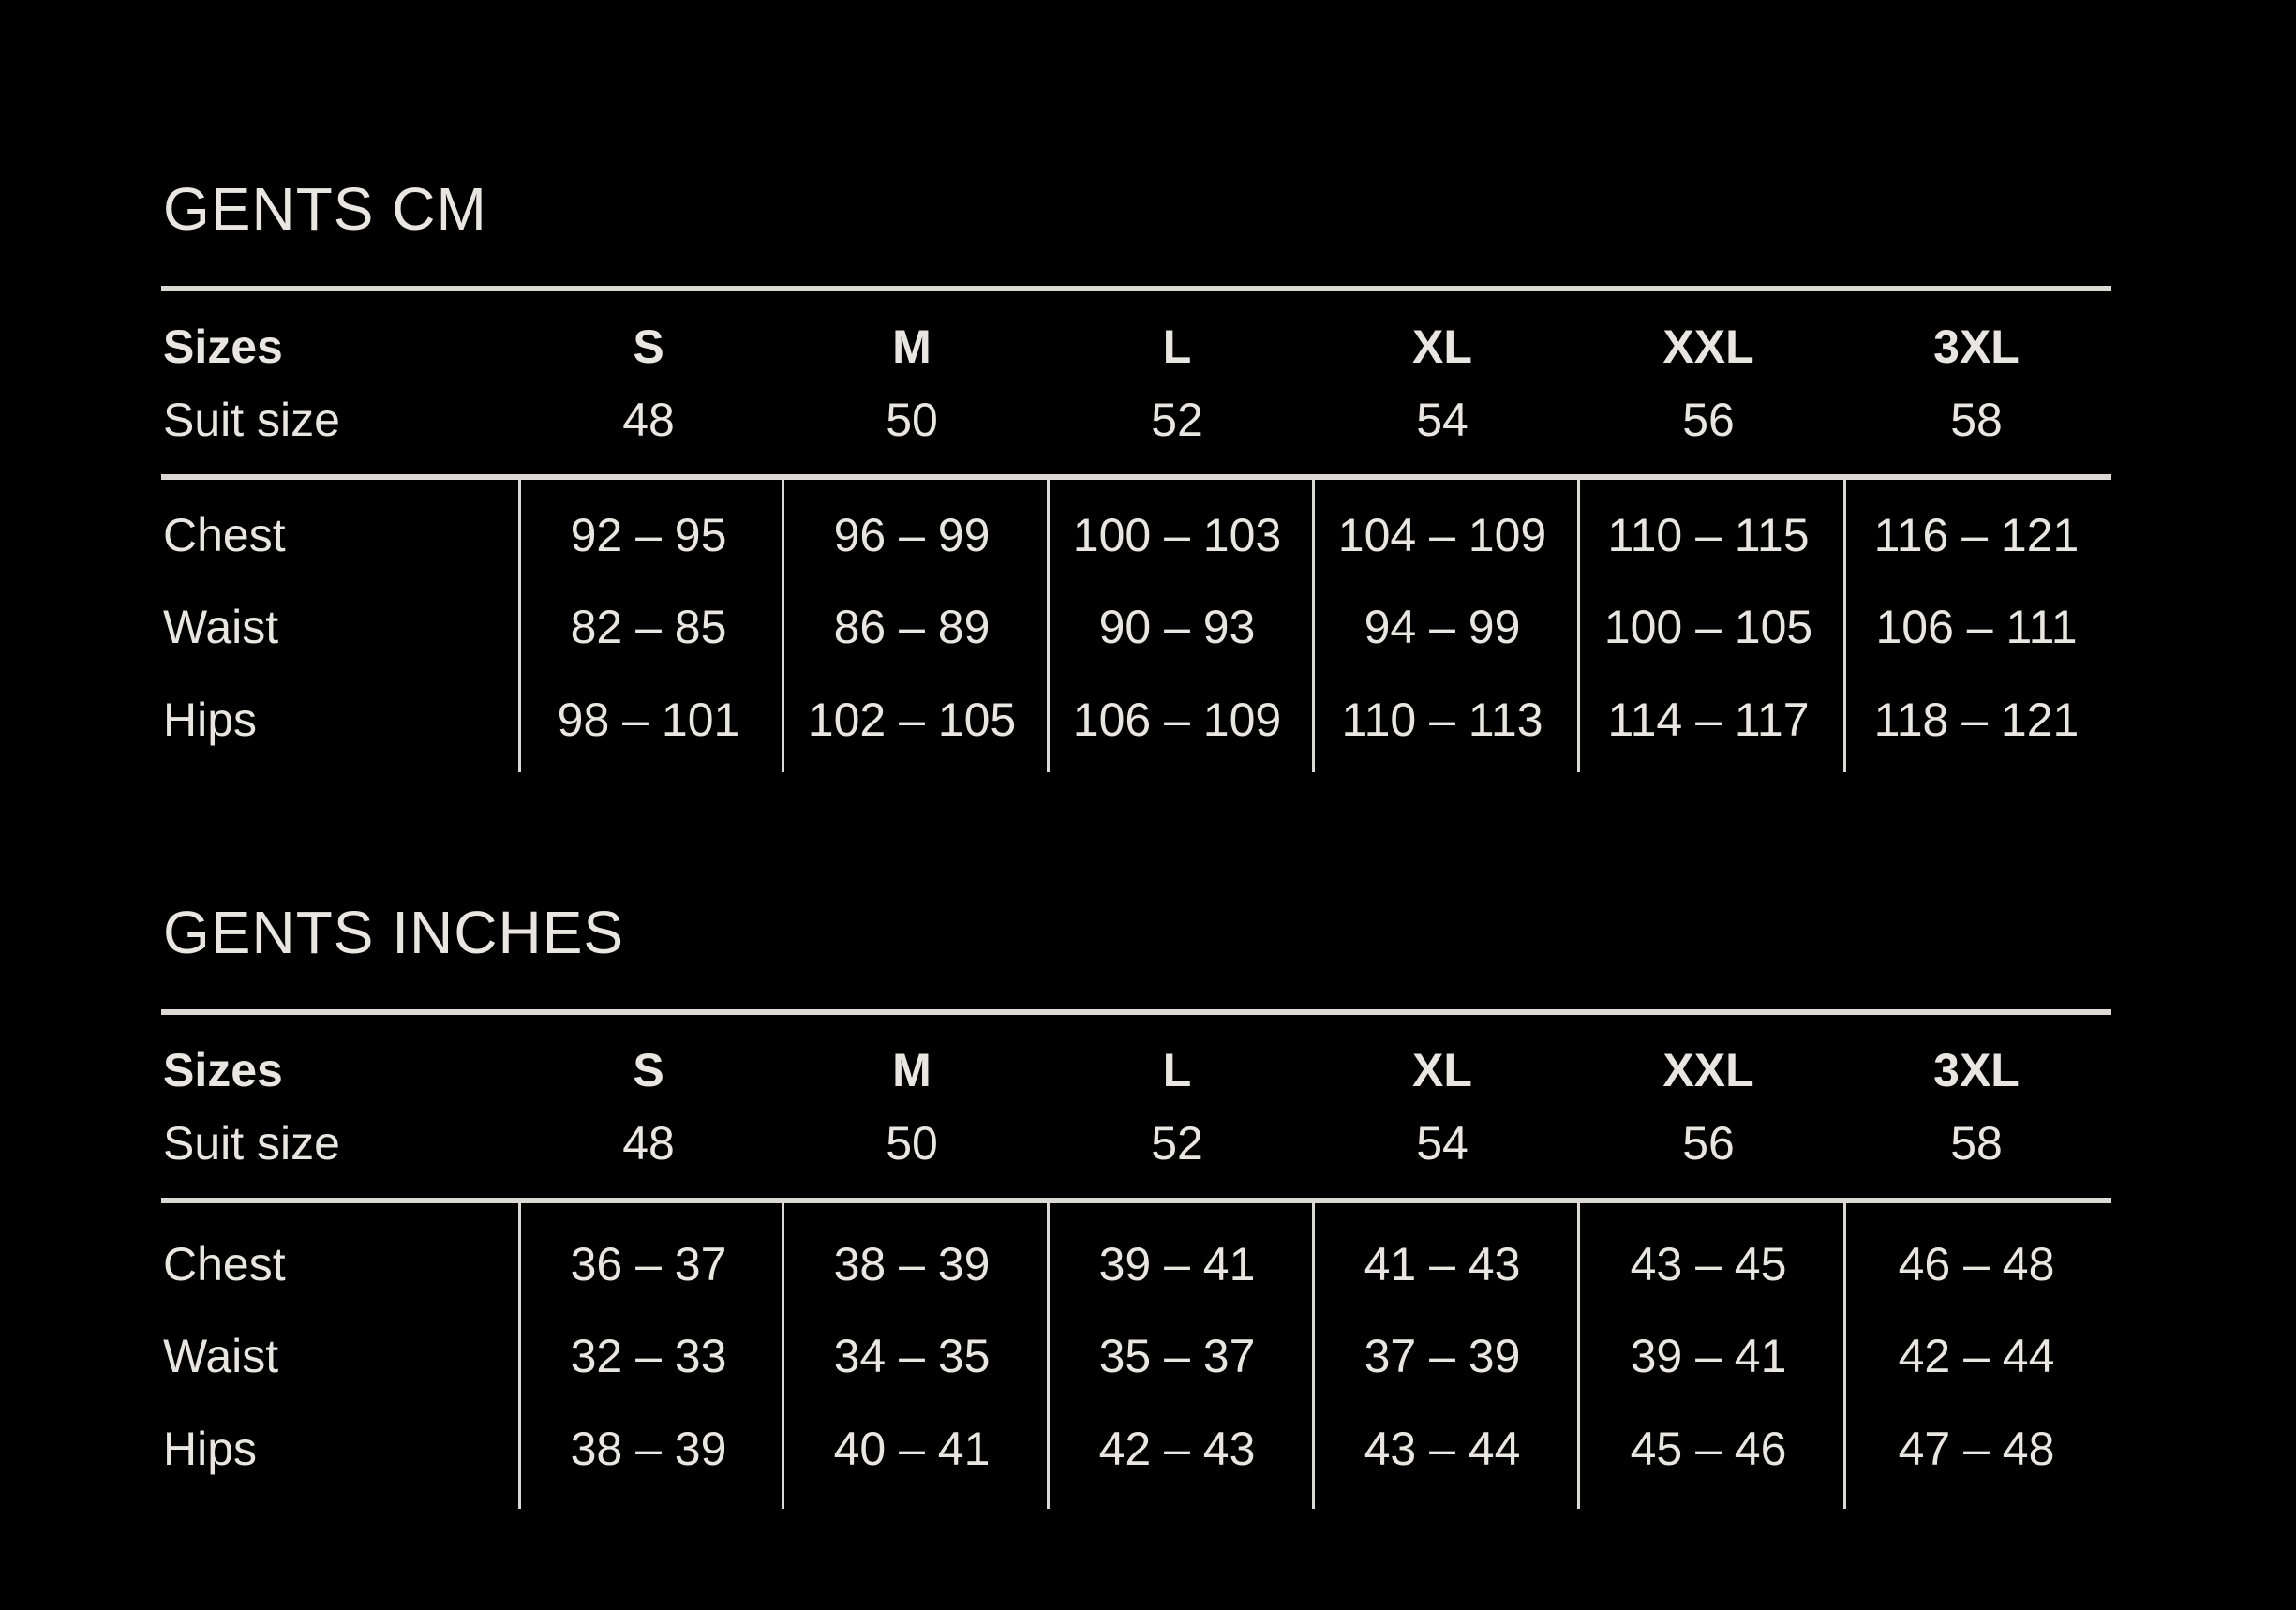 The width and height of the screenshot is (2296, 1610). Describe the element at coordinates (1977, 1264) in the screenshot. I see `table-cell: 46 – 48` at that location.